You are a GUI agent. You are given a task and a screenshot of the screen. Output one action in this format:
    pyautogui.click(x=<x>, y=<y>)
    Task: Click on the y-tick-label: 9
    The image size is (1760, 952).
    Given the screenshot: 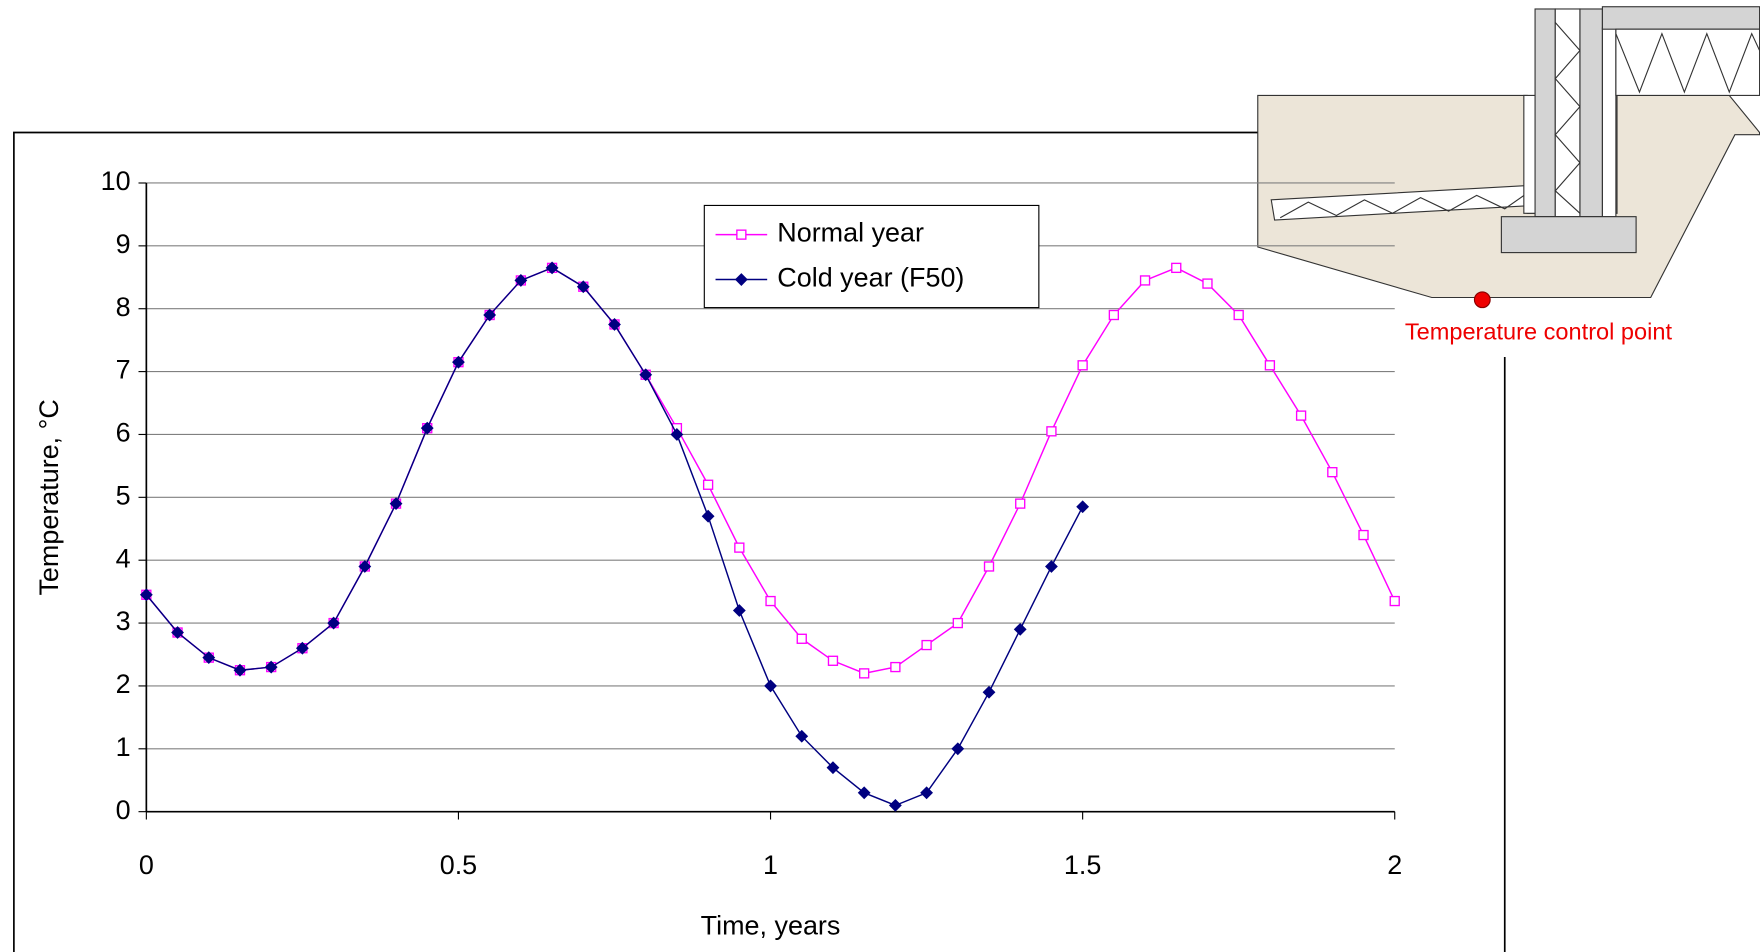 What is the action you would take?
    pyautogui.click(x=123, y=244)
    